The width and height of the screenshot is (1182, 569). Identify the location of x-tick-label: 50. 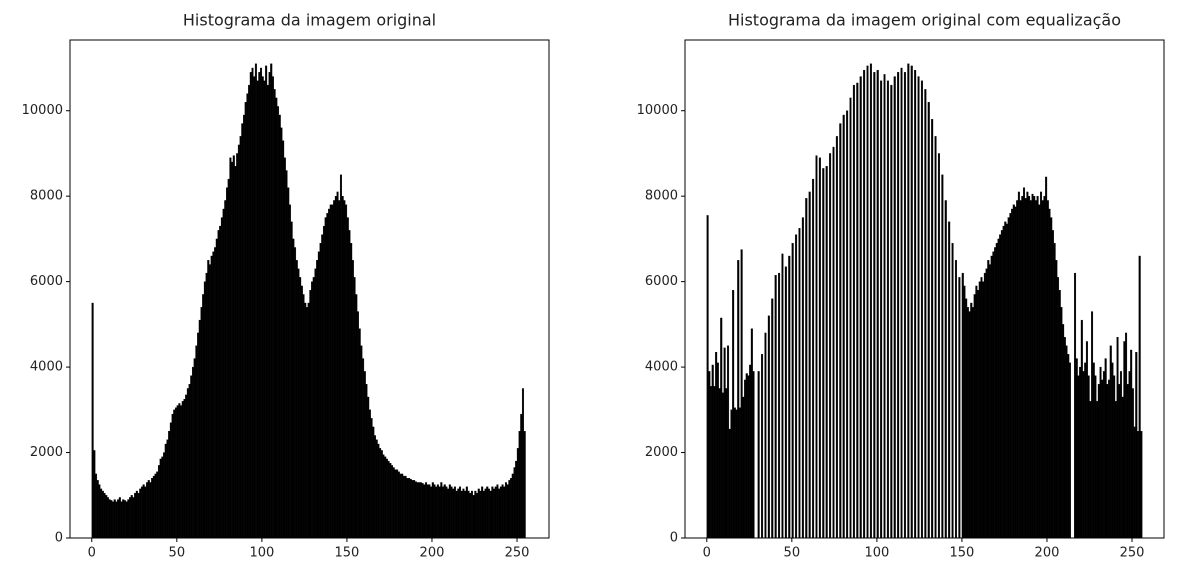
(792, 553).